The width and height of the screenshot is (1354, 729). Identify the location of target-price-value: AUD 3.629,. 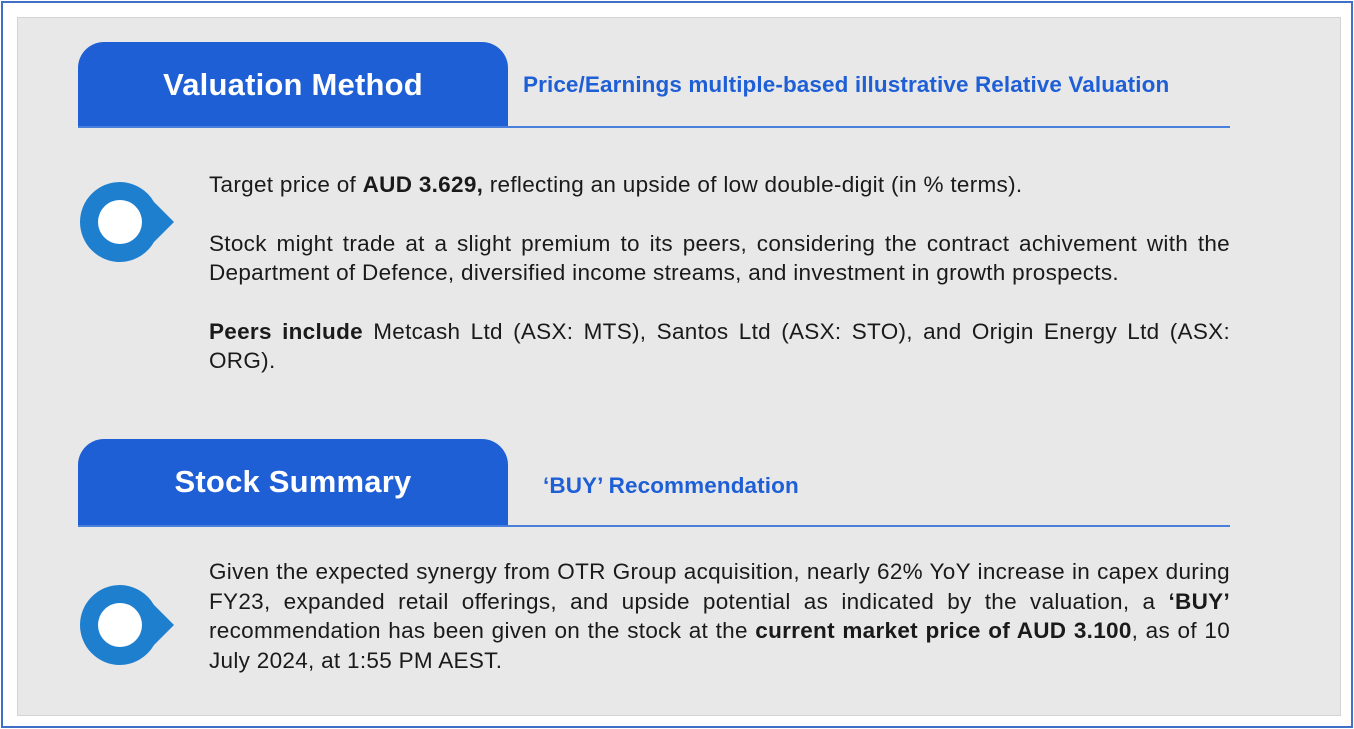
(423, 184).